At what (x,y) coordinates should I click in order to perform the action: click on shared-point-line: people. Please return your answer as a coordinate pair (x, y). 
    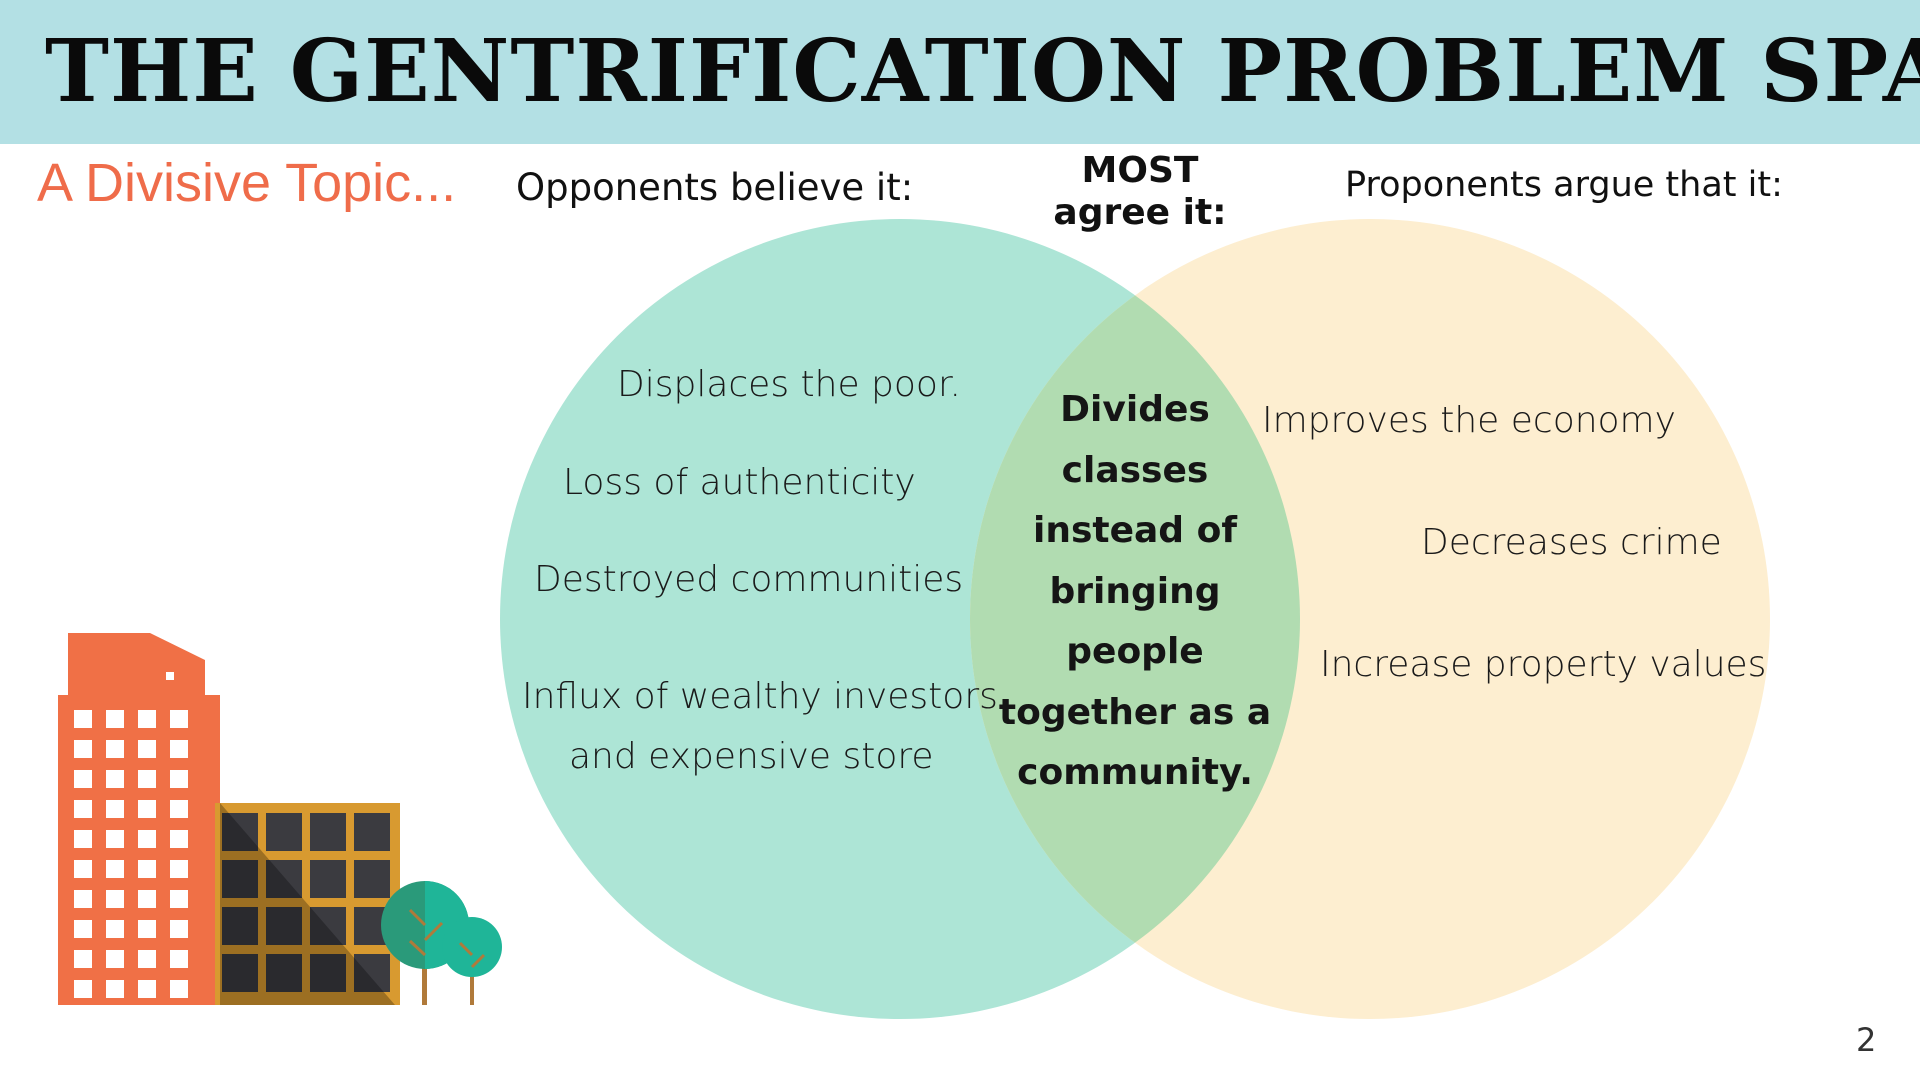
    Looking at the image, I should click on (1135, 651).